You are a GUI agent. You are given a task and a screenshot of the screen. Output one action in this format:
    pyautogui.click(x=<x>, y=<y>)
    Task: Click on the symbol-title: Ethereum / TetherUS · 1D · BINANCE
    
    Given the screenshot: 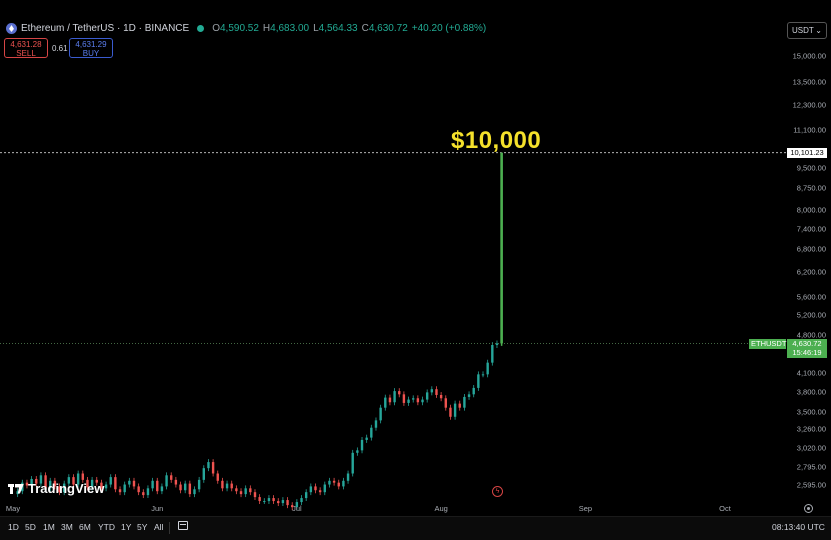 What is the action you would take?
    pyautogui.click(x=105, y=28)
    